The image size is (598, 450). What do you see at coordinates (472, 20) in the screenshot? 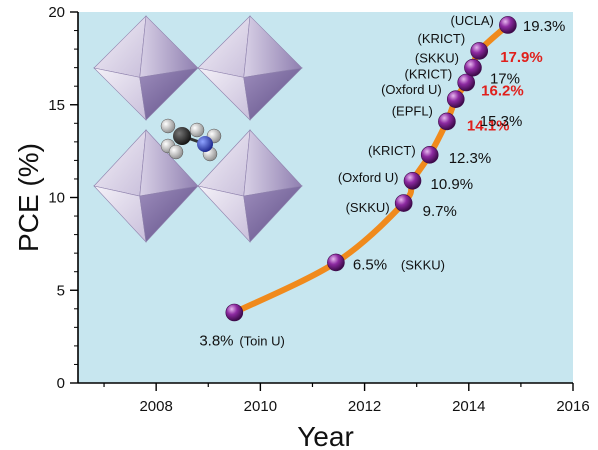
I see `institution-label: (UCLA)` at bounding box center [472, 20].